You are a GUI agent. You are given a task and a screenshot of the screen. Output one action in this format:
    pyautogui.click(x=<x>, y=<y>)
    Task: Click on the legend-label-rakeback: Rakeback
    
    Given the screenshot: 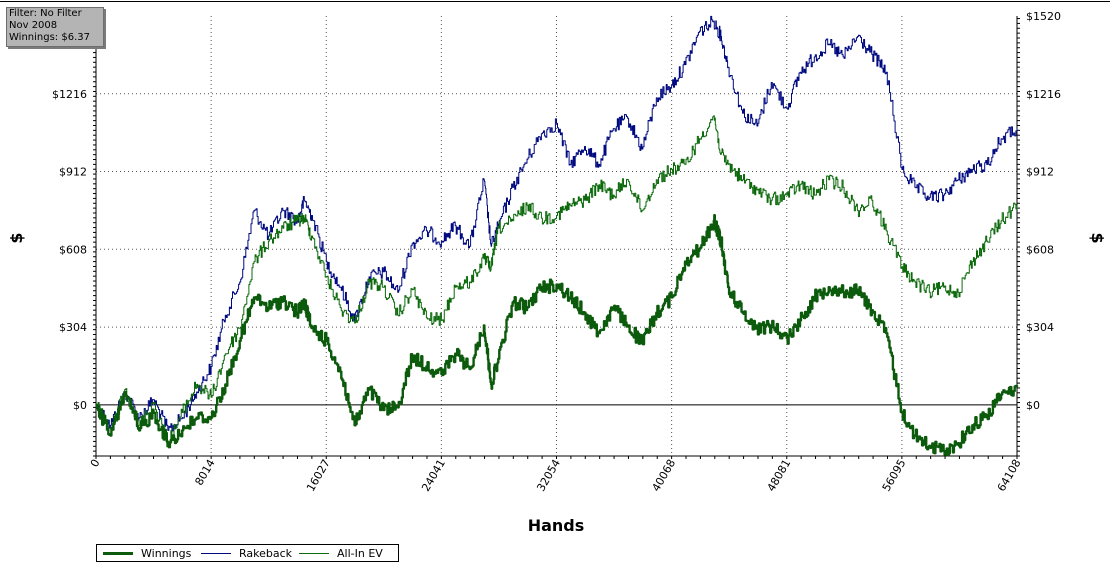 What is the action you would take?
    pyautogui.click(x=266, y=553)
    